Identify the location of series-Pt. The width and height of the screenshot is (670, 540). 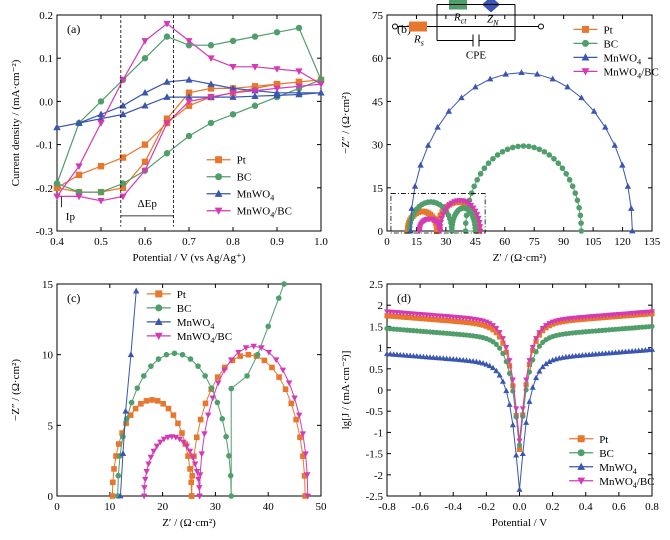
(208, 425).